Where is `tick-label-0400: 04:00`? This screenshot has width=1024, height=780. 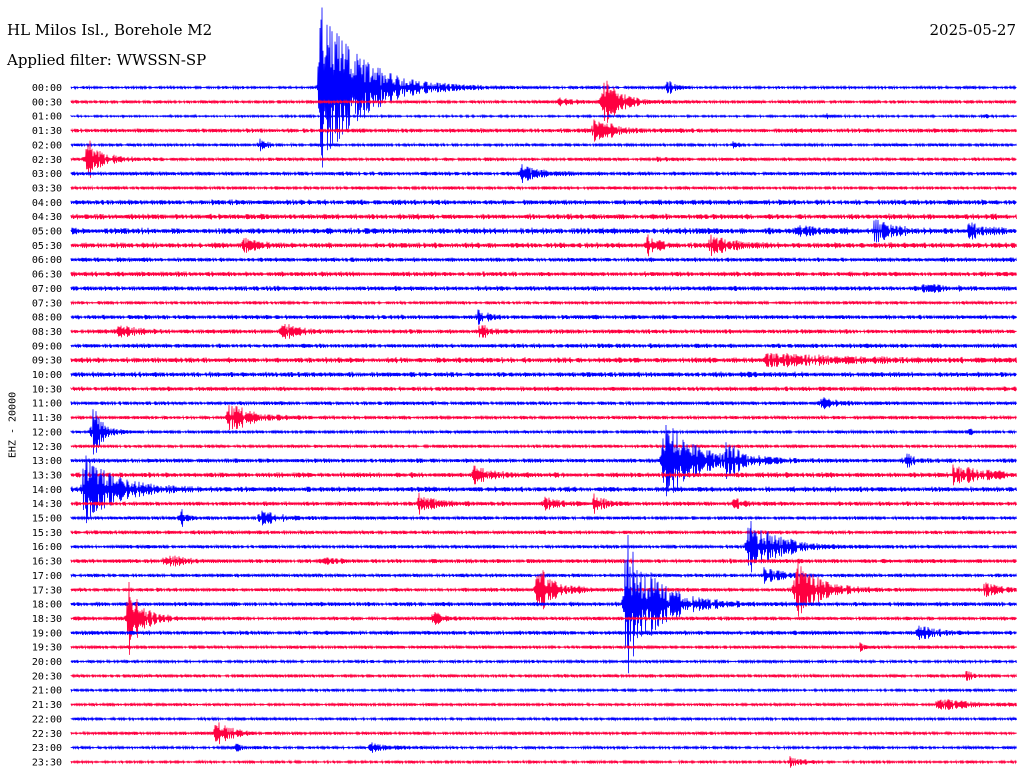
tick-label-0400: 04:00 is located at coordinates (47, 203).